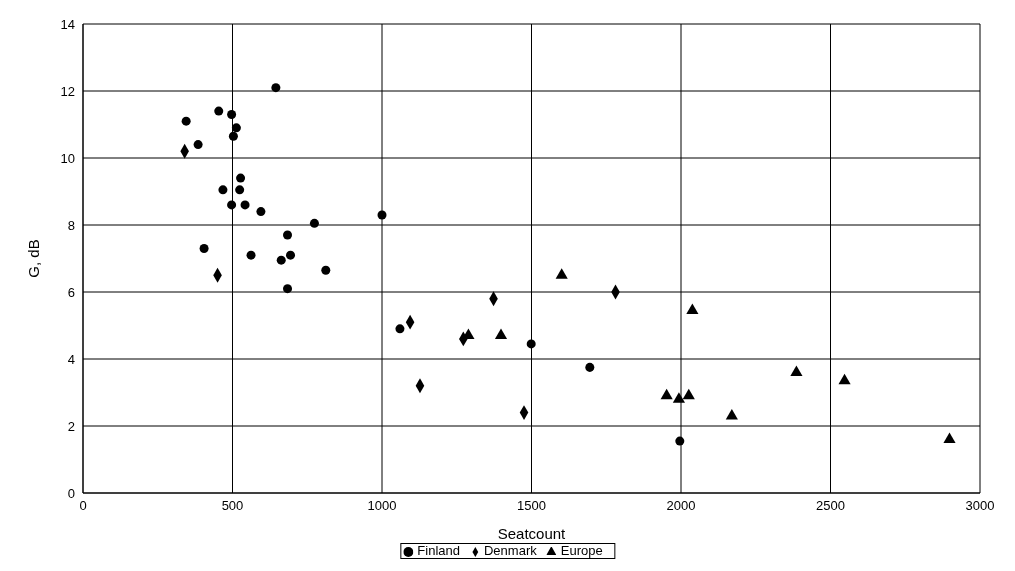  Describe the element at coordinates (83, 506) in the screenshot. I see `x-tick-label: 0` at that location.